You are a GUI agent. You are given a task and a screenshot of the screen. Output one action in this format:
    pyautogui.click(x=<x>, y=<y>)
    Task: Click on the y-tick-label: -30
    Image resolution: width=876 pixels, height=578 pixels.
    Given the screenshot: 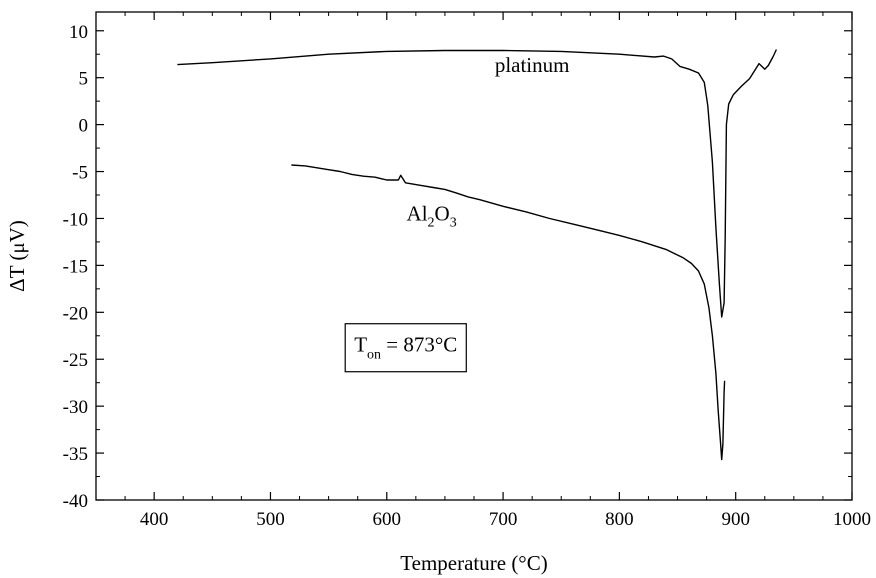 What is the action you would take?
    pyautogui.click(x=75, y=407)
    